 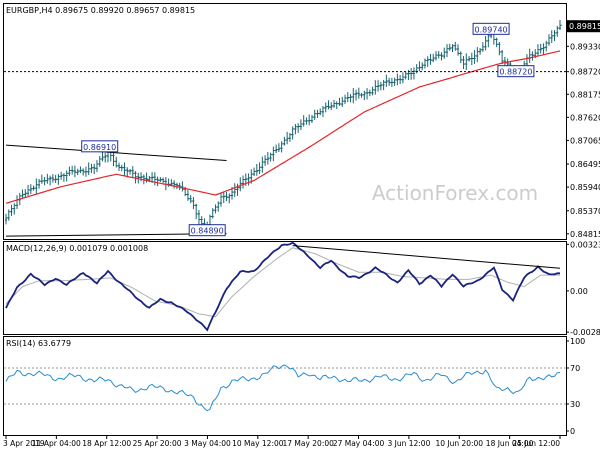 I want to click on macd-axis-label: -0.002868, so click(x=585, y=332).